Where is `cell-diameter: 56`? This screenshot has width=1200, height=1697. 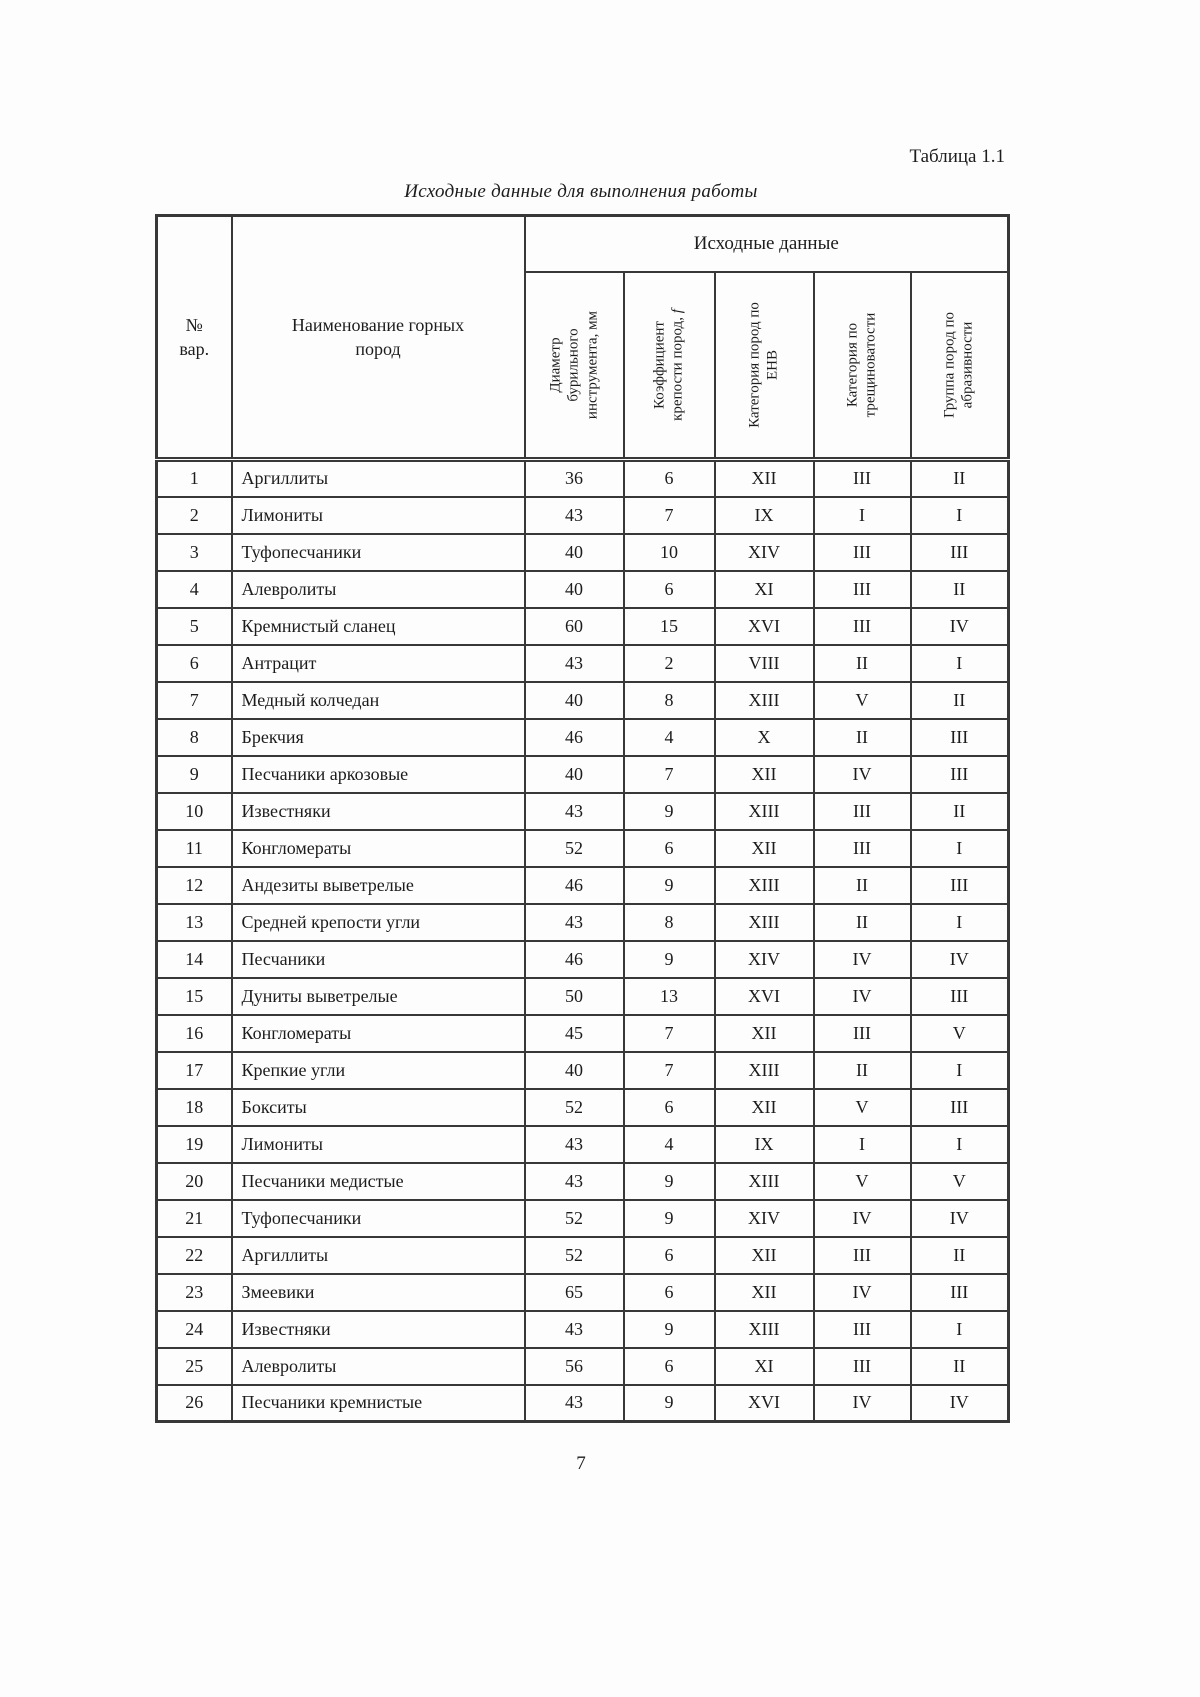 cell-diameter: 56 is located at coordinates (574, 1366).